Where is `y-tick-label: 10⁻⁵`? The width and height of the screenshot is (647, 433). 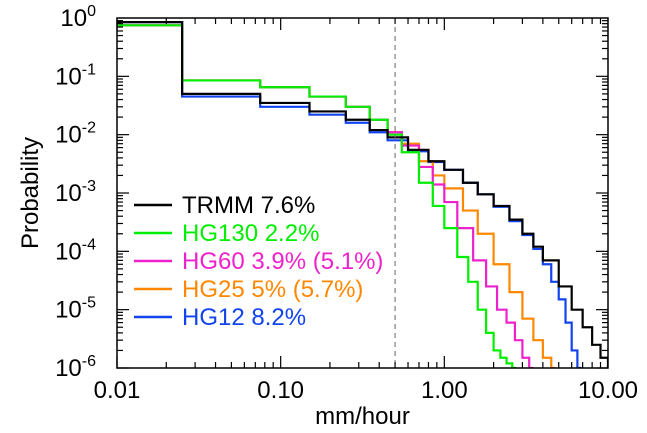 y-tick-label: 10⁻⁵ is located at coordinates (75, 309).